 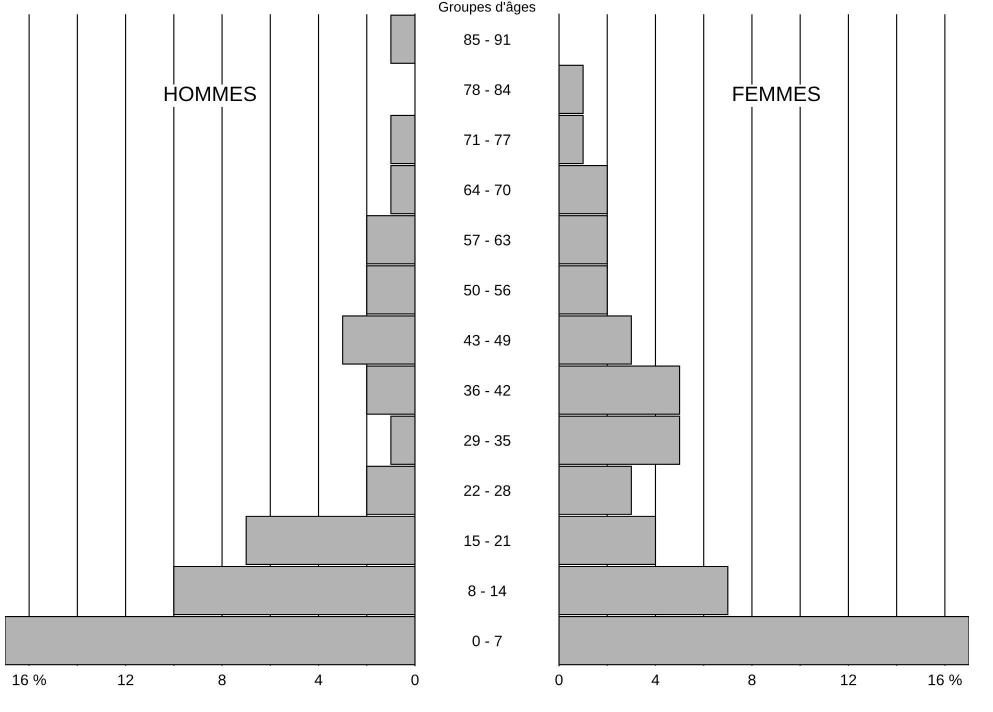 I want to click on y-tick-label: 15 - 21, so click(x=487, y=540).